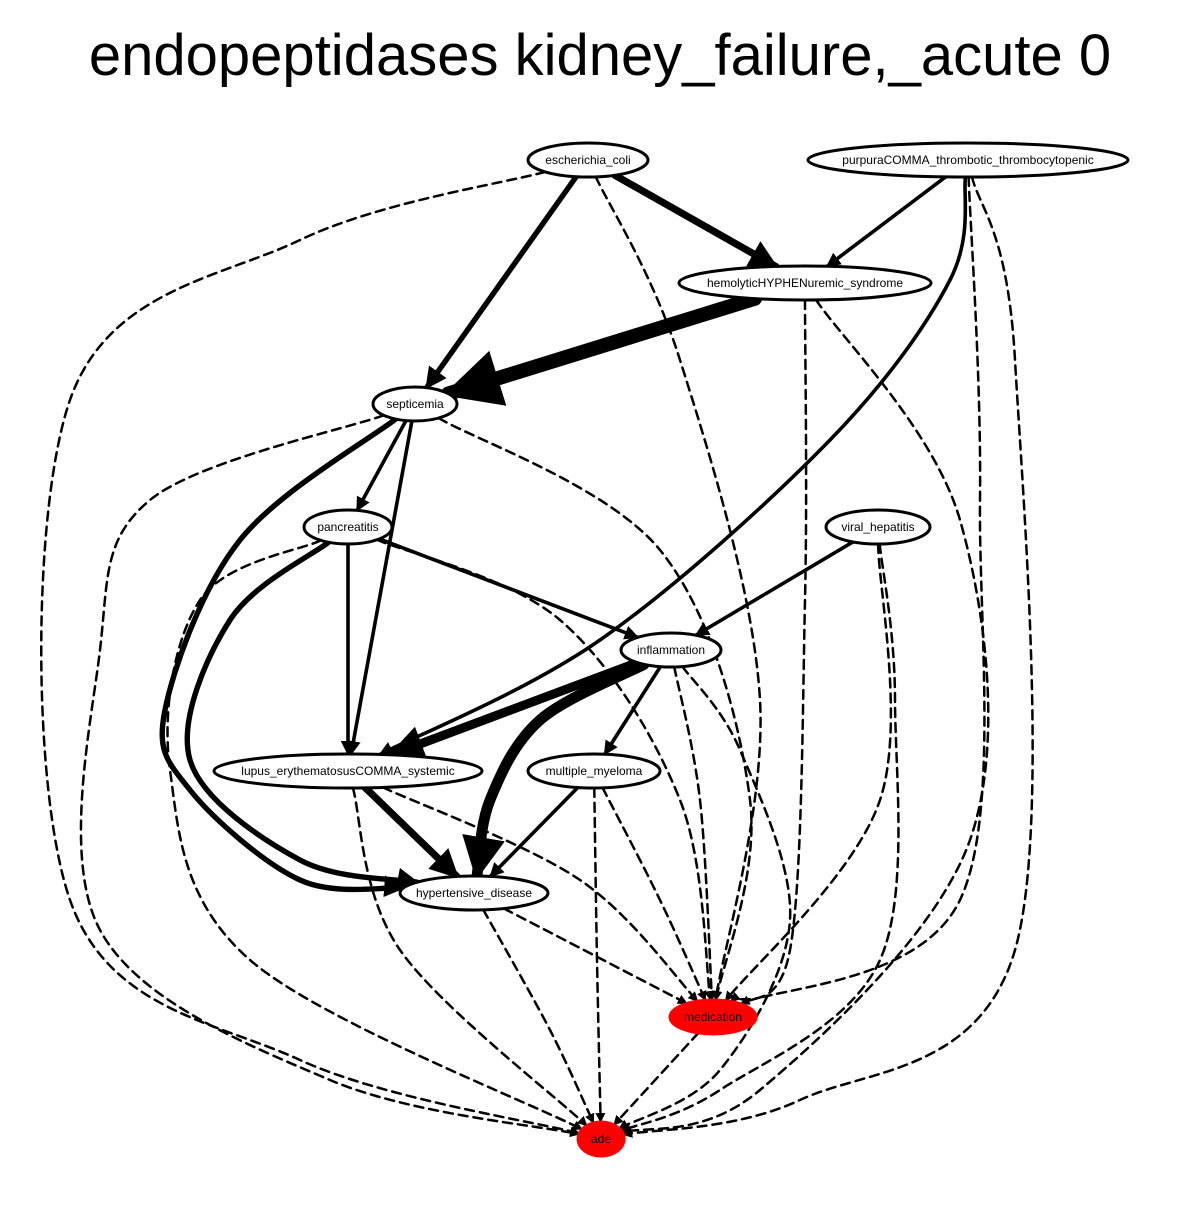  Describe the element at coordinates (411, 832) in the screenshot. I see `edge-lupus-to-hypertensive` at that location.